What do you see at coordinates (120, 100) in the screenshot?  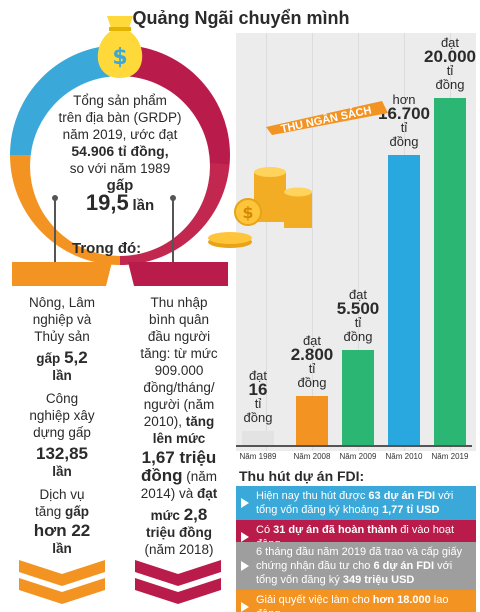 I see `grdp-line: Tổng sản phẩm` at bounding box center [120, 100].